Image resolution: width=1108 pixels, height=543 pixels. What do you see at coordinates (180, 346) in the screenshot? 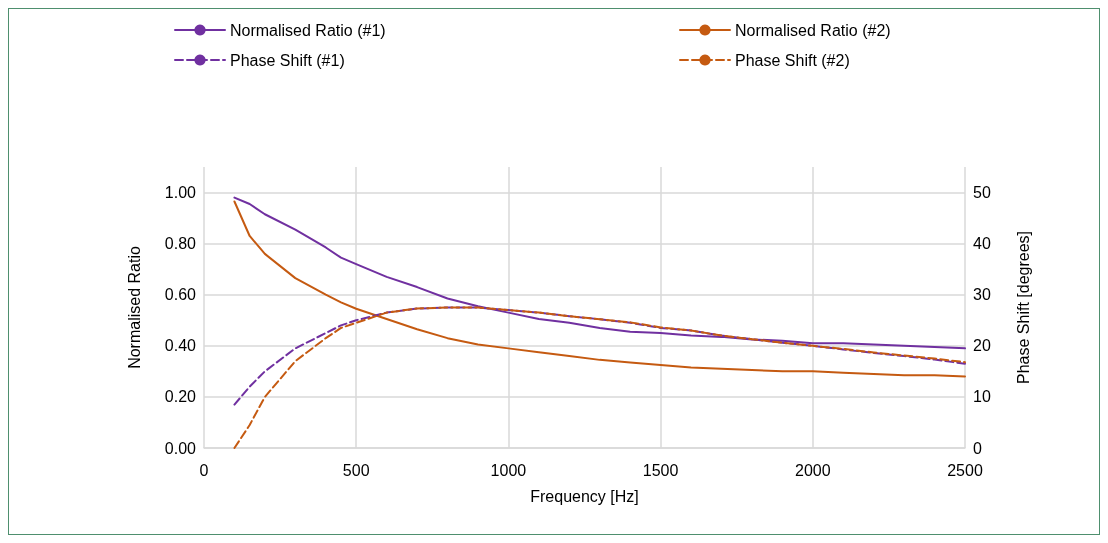
I see `y-tick-label: 0.40` at bounding box center [180, 346].